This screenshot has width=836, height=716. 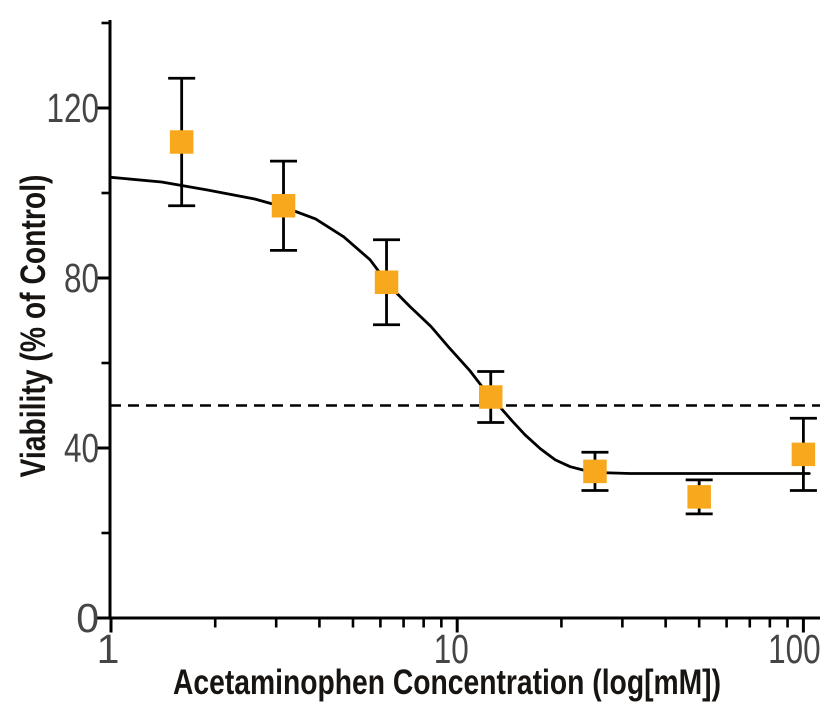 I want to click on y-tick-label: 0, so click(x=87, y=618).